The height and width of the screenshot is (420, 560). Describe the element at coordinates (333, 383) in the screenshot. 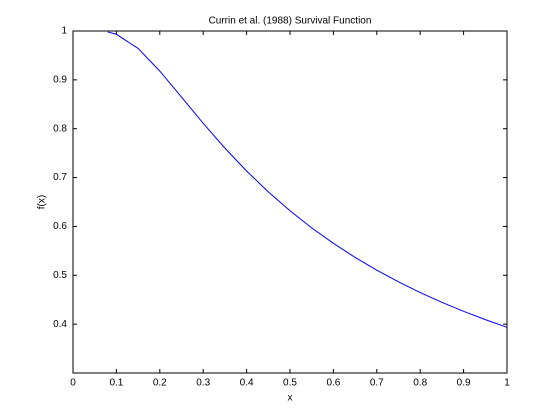

I see `x-tick-label: 0.6` at that location.